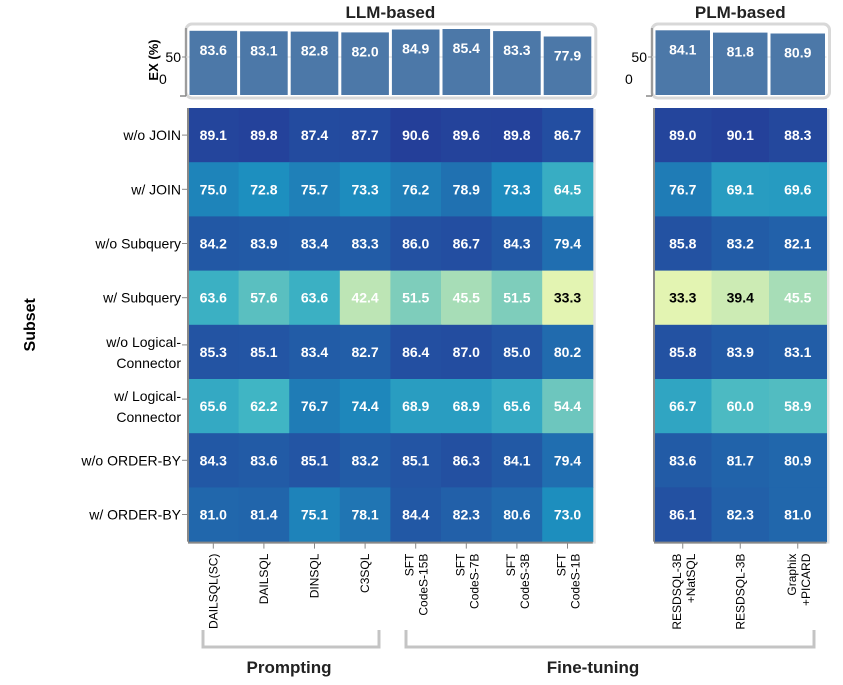 The image size is (843, 685). I want to click on cell-value-label: 54.4, so click(567, 406).